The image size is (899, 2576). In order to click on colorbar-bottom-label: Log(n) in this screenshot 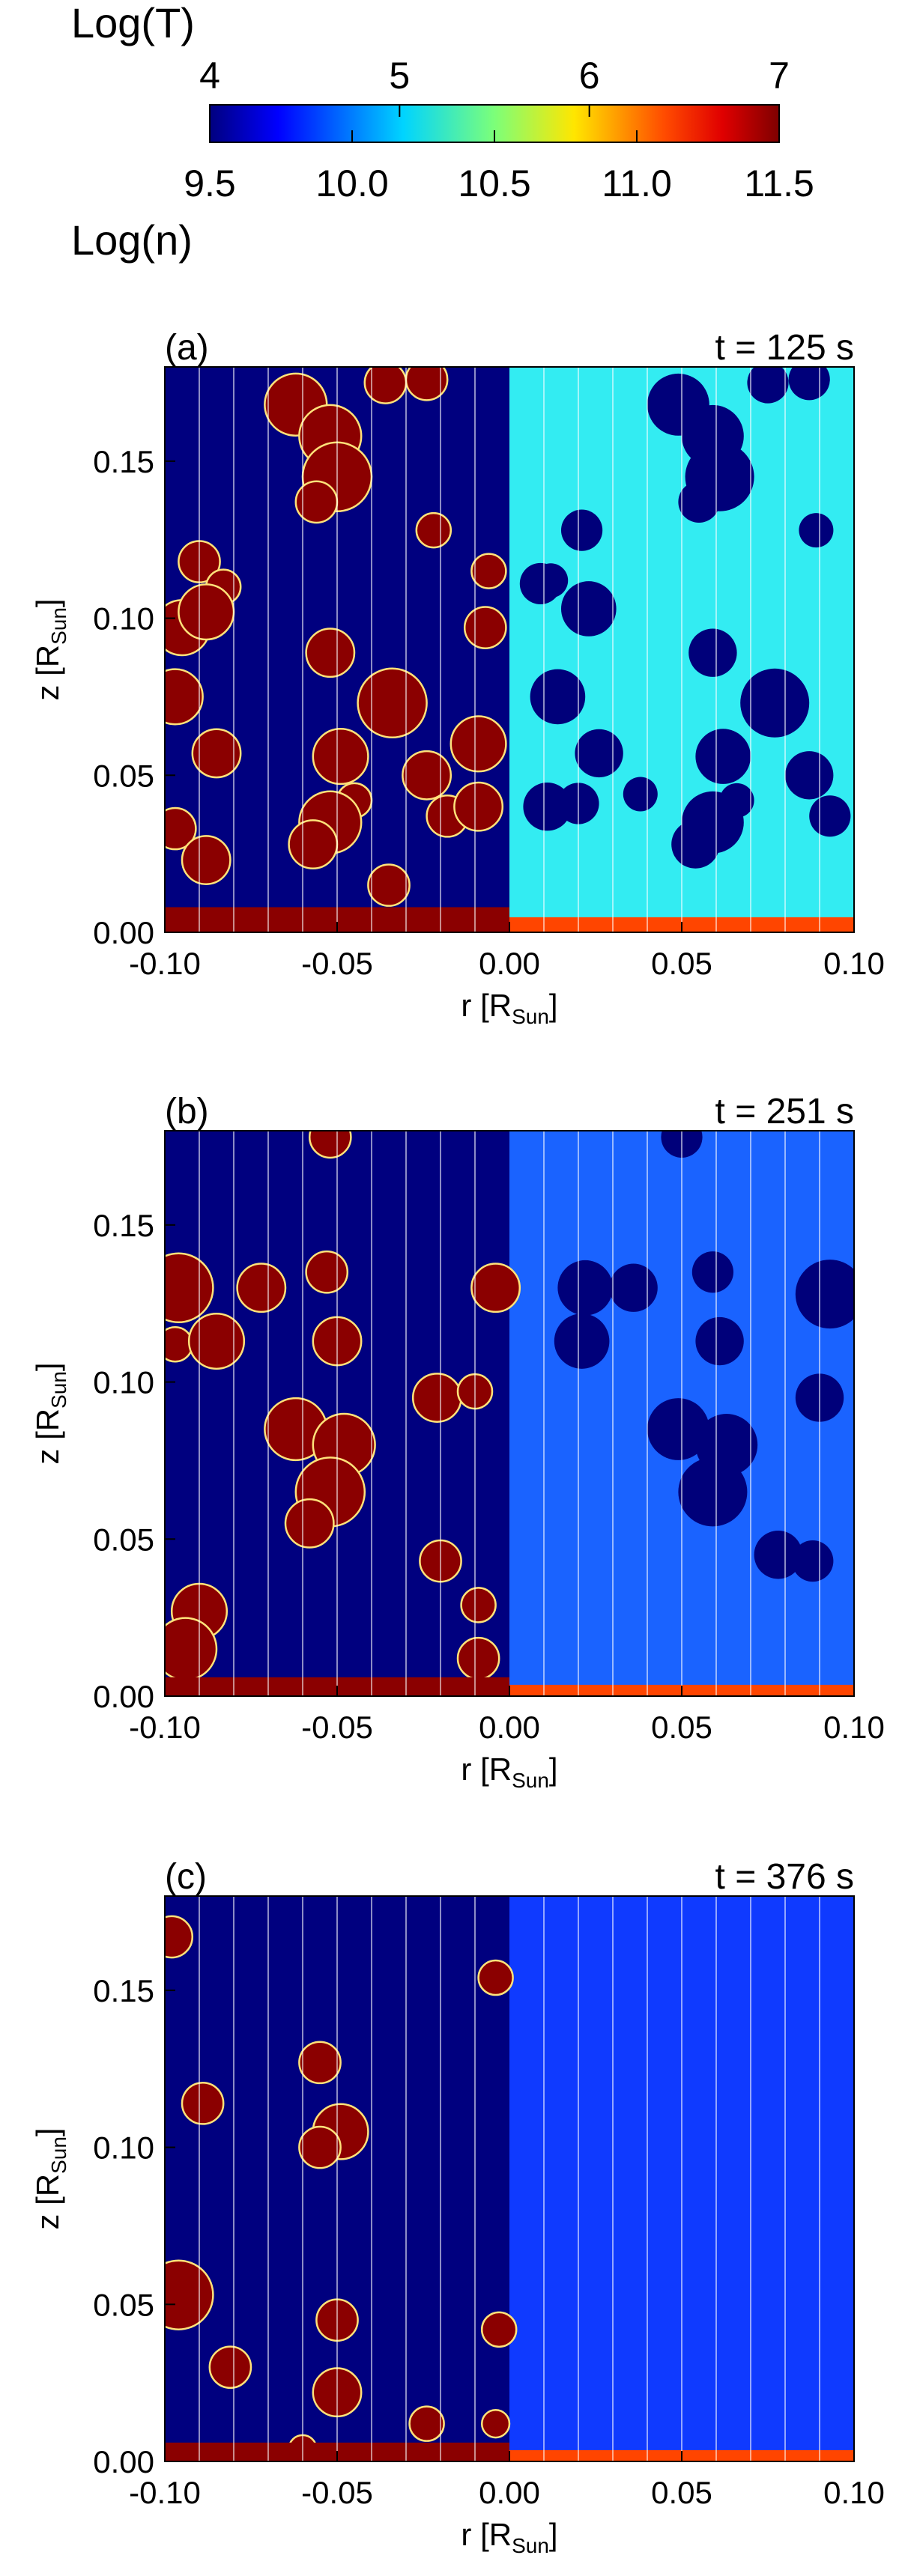, I will do `click(132, 240)`.